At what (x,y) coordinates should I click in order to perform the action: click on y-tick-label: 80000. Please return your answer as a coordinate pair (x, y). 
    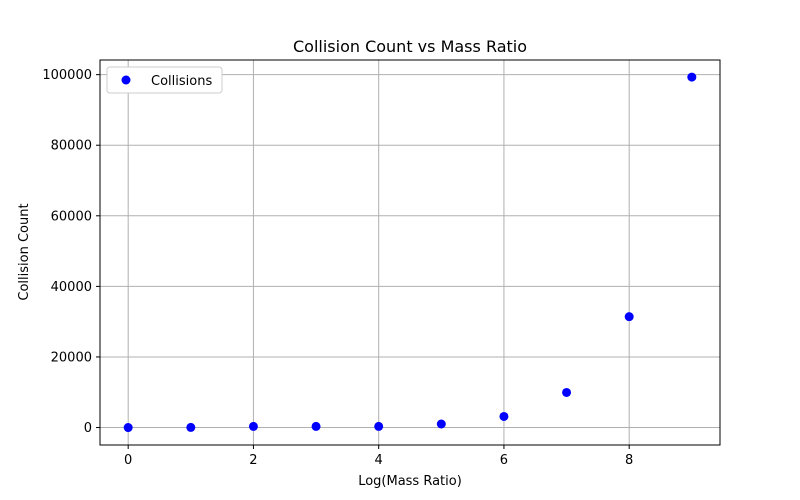
    Looking at the image, I should click on (71, 146).